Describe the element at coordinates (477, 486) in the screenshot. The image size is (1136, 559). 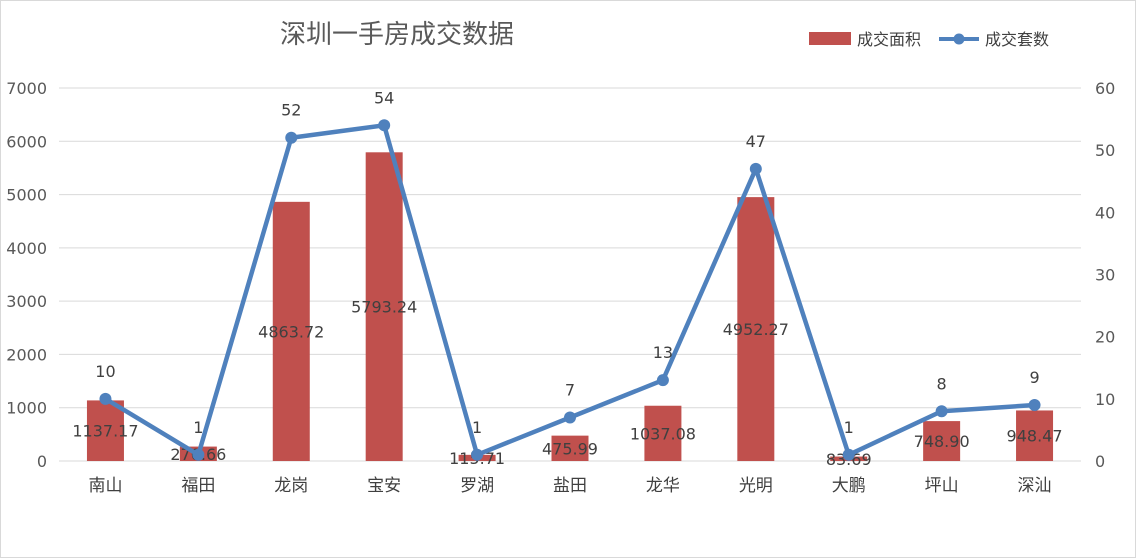
I see `category-label: 罗湖` at that location.